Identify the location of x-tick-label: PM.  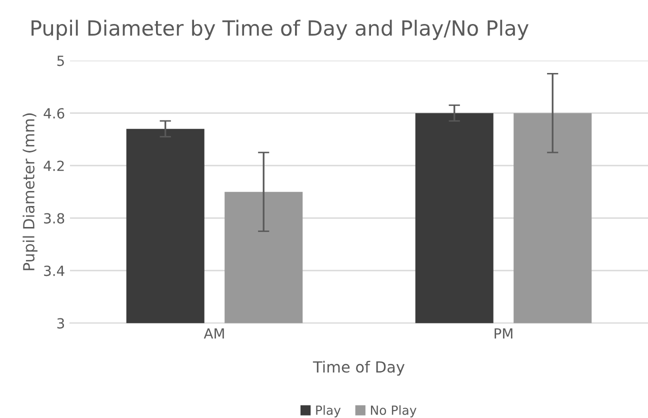
(503, 333).